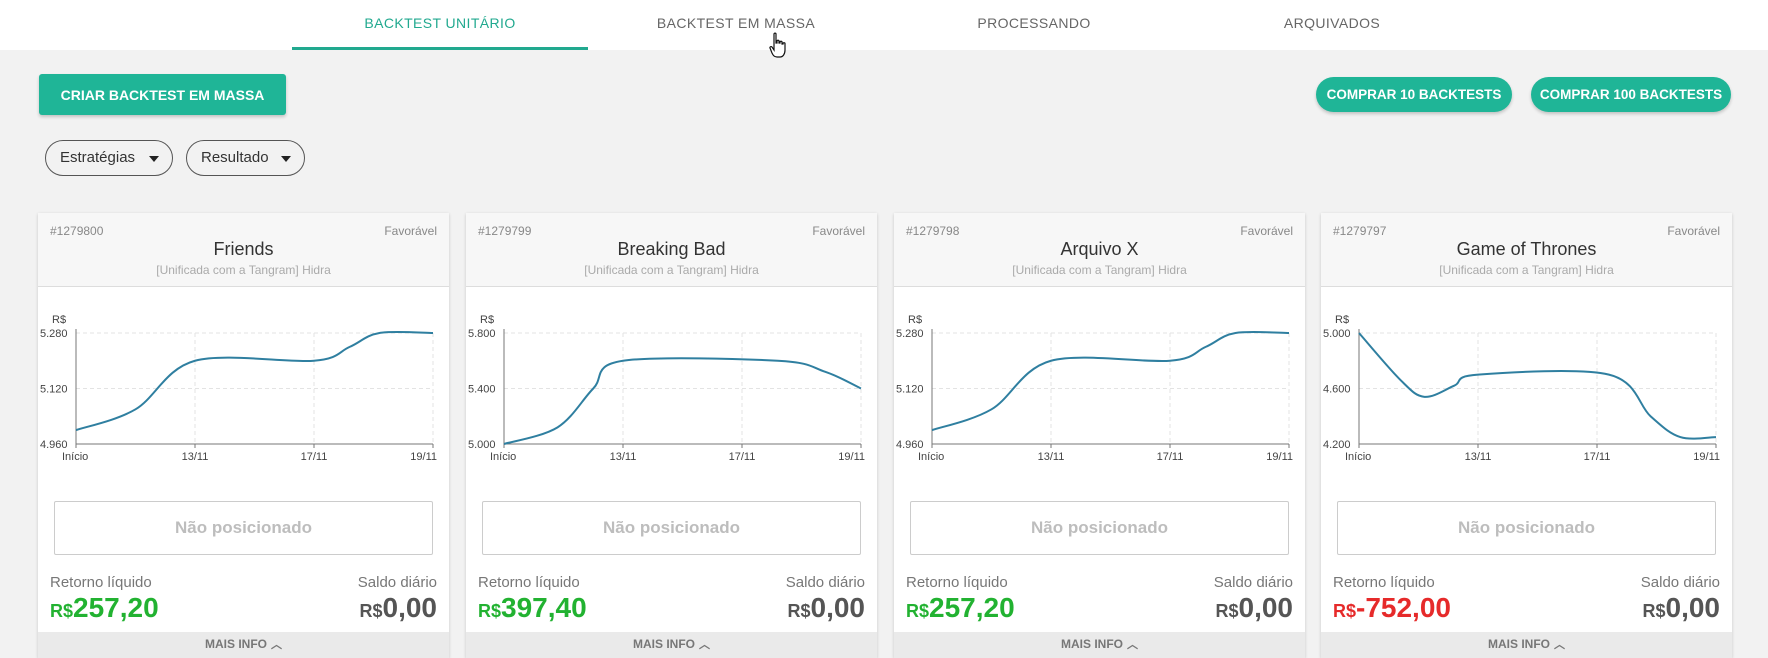 The width and height of the screenshot is (1768, 658). What do you see at coordinates (1403, 607) in the screenshot?
I see `net-return-amount: -752,00` at bounding box center [1403, 607].